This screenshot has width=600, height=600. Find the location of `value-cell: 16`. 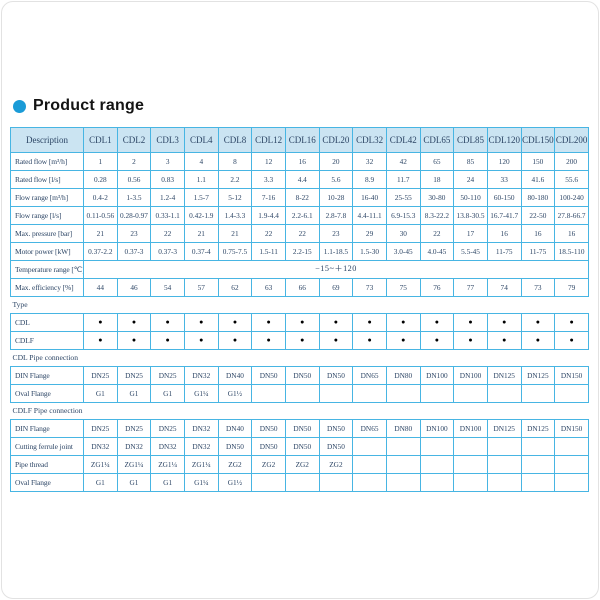

value-cell: 16 is located at coordinates (302, 161).